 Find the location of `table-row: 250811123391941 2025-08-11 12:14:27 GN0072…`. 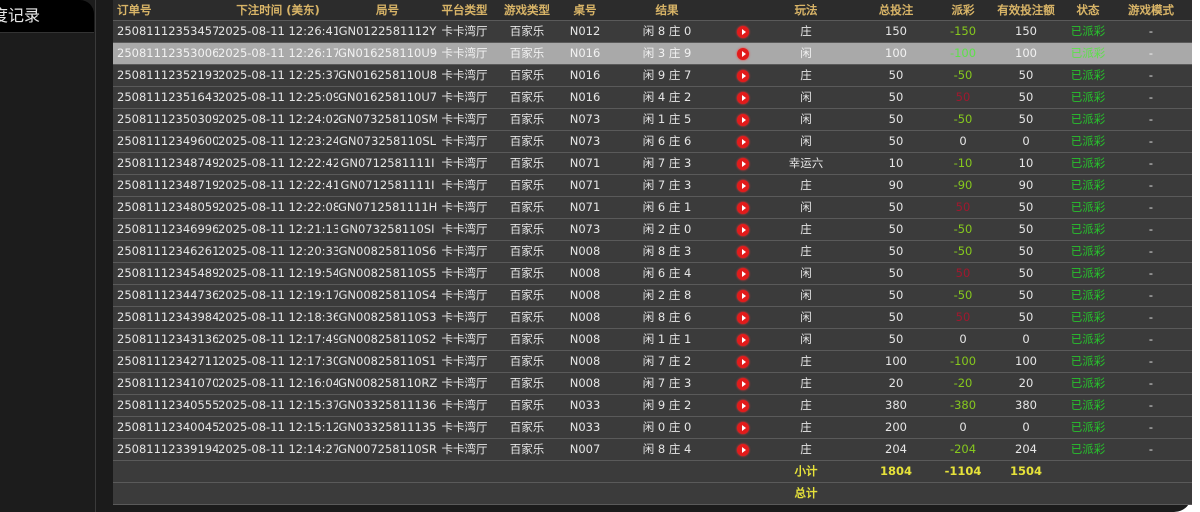

table-row: 250811123391941 2025-08-11 12:14:27 GN0072… is located at coordinates (652, 450).